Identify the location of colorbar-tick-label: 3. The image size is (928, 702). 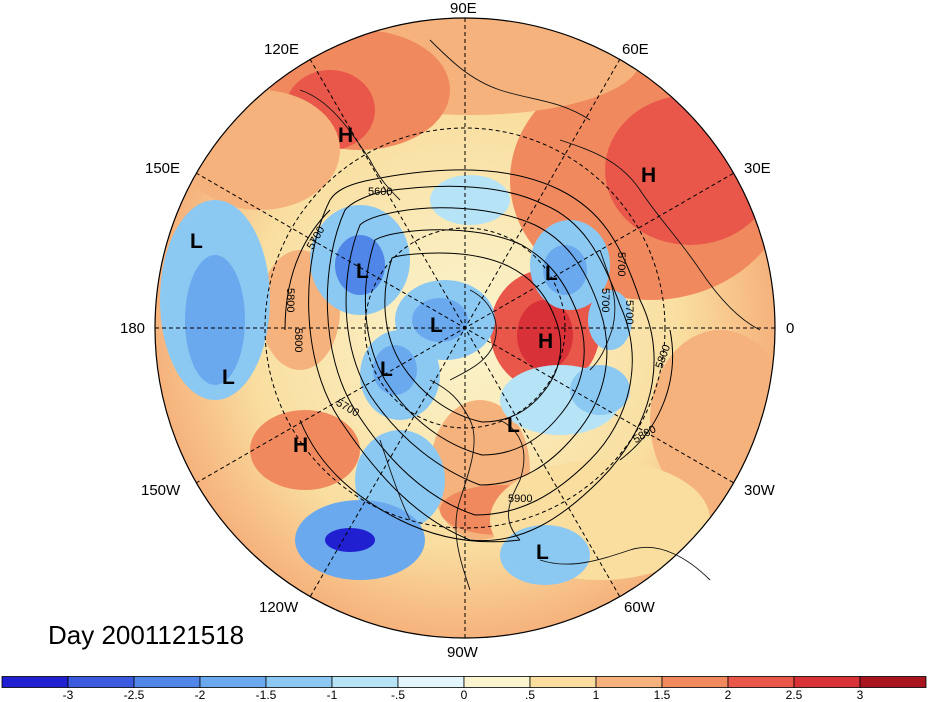
(860, 695).